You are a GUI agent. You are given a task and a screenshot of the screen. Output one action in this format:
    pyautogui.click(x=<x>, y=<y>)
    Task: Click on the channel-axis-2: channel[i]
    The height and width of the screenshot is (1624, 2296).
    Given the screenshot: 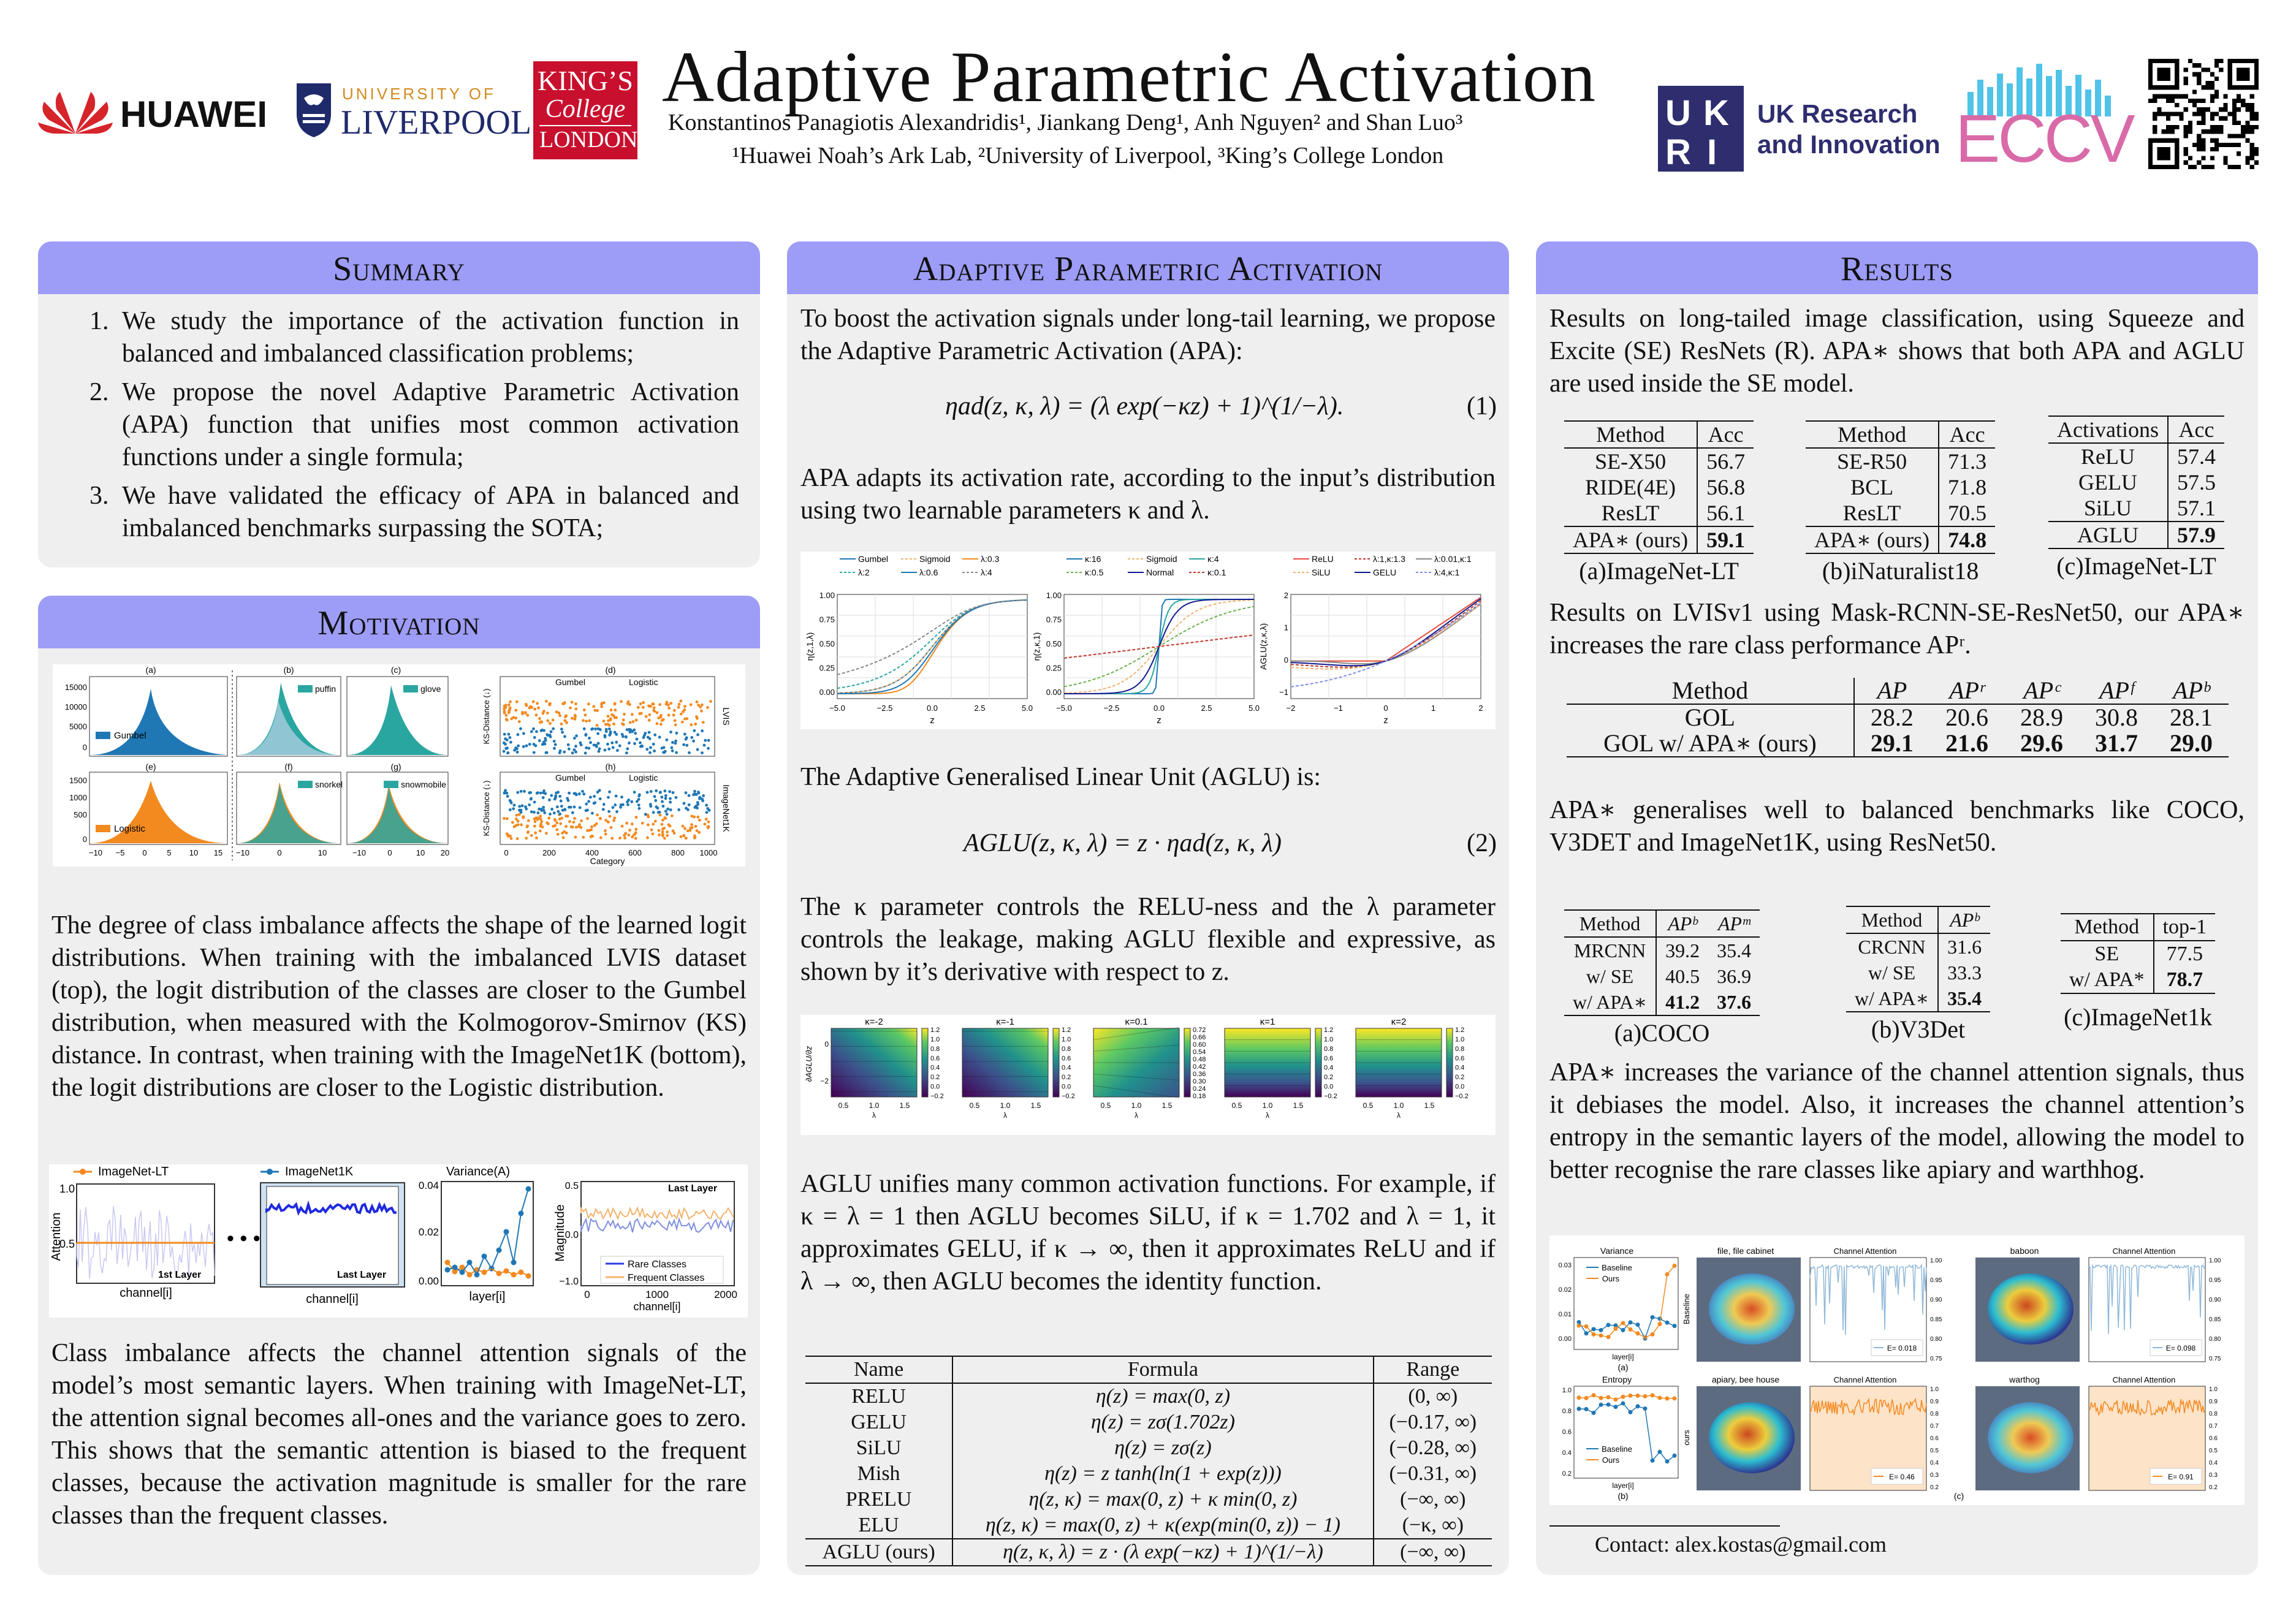 What is the action you would take?
    pyautogui.click(x=332, y=1299)
    